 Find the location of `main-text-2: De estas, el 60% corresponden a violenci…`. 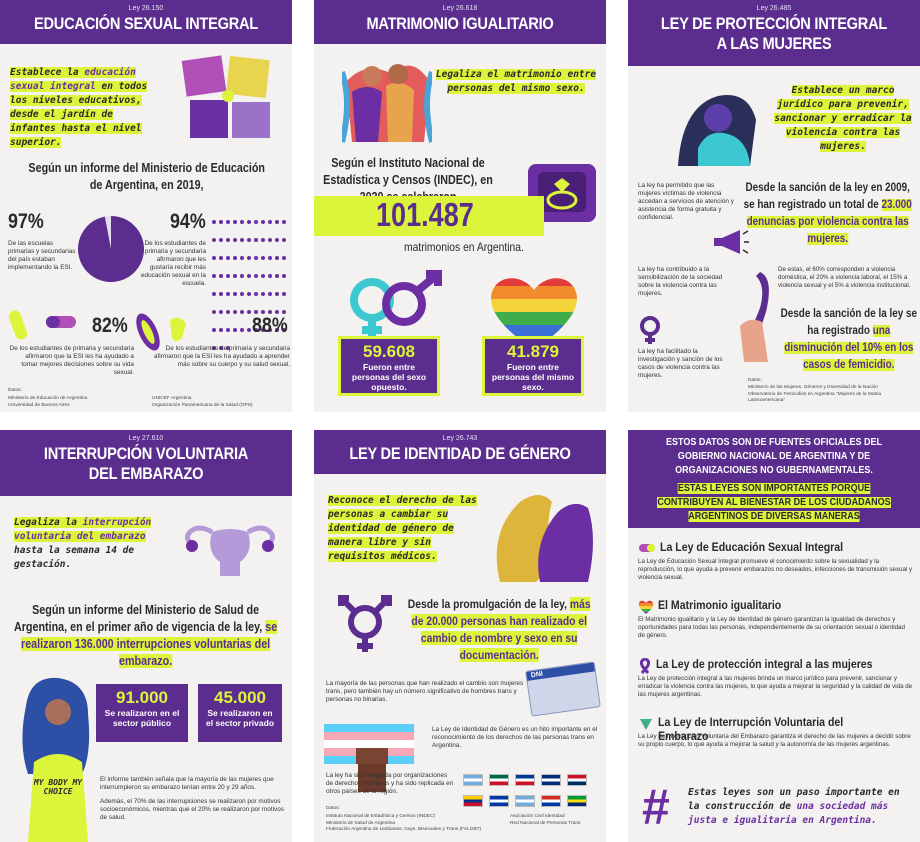

main-text-2: De estas, el 60% corresponden a violenci… is located at coordinates (844, 277).